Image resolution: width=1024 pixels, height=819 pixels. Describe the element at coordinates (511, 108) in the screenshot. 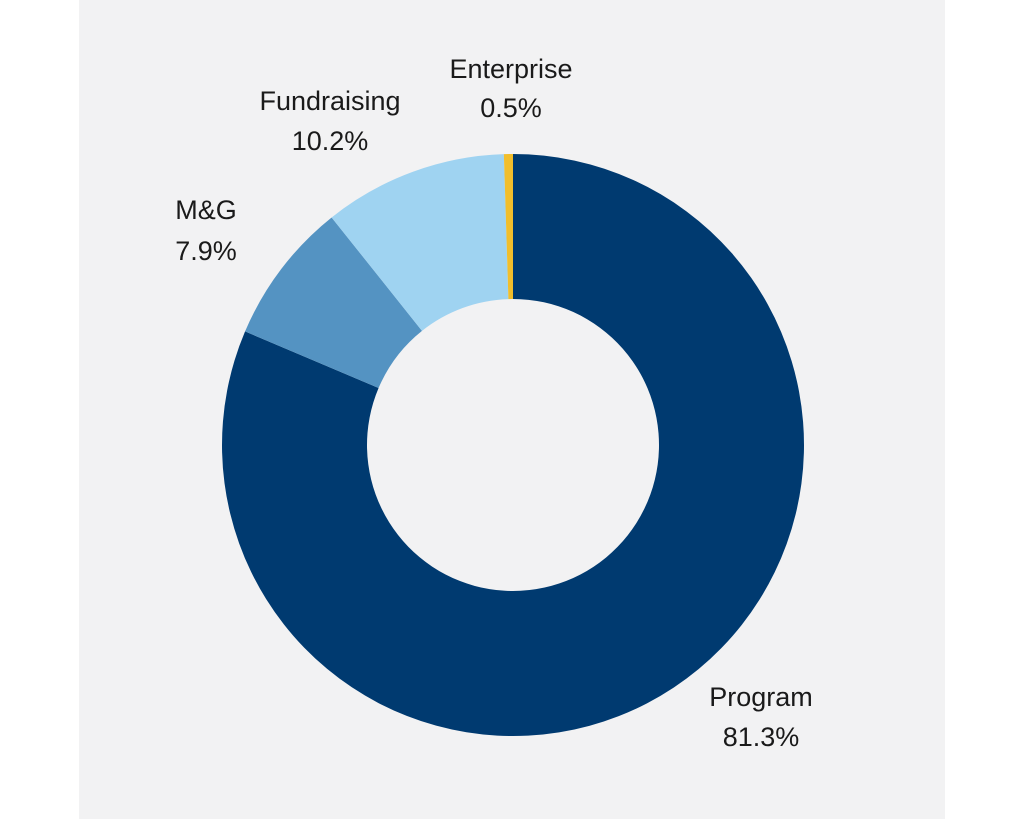

I see `slice-value-enterprise: 0.5%` at that location.